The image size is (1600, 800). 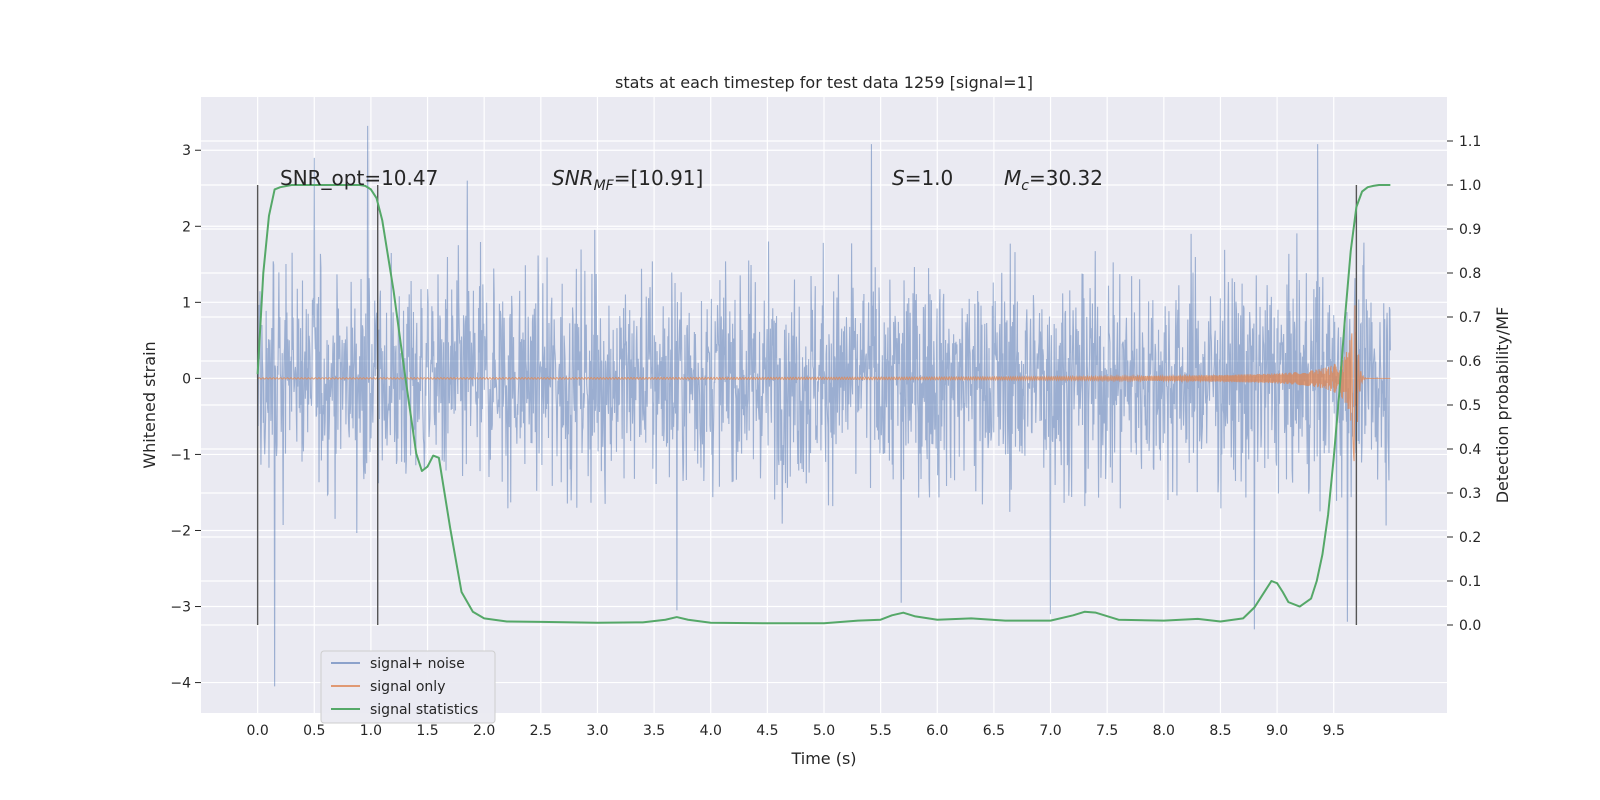 I want to click on y2-tick-label: 0.4, so click(x=1470, y=450).